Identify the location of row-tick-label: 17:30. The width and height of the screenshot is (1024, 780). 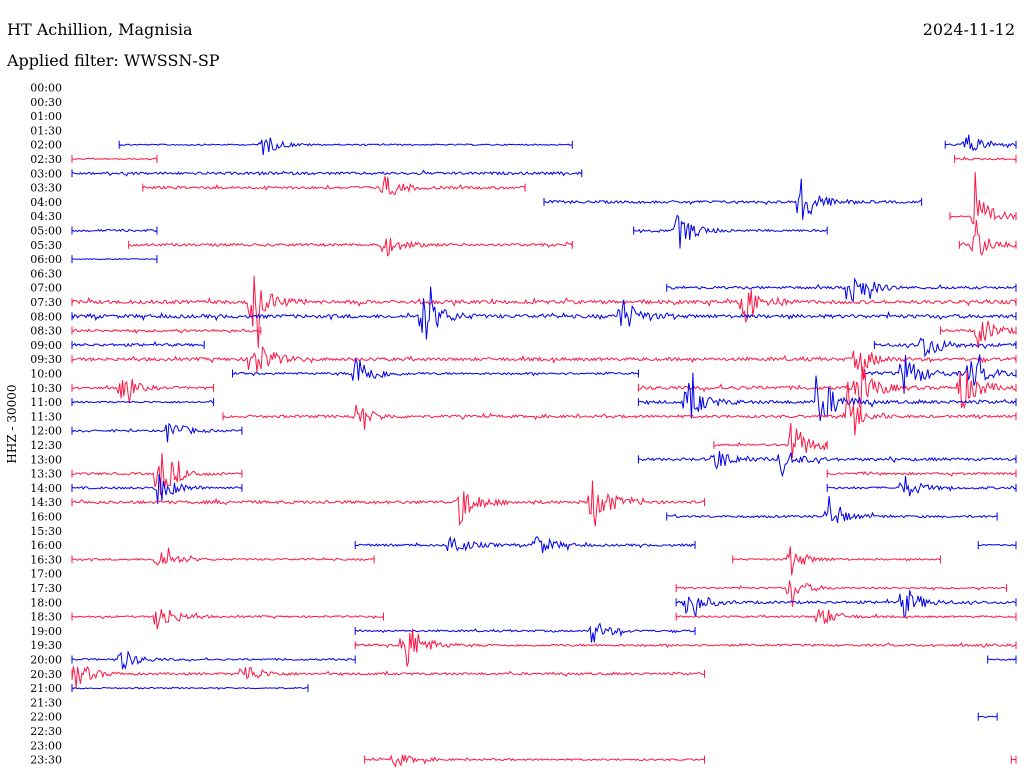
(46, 588).